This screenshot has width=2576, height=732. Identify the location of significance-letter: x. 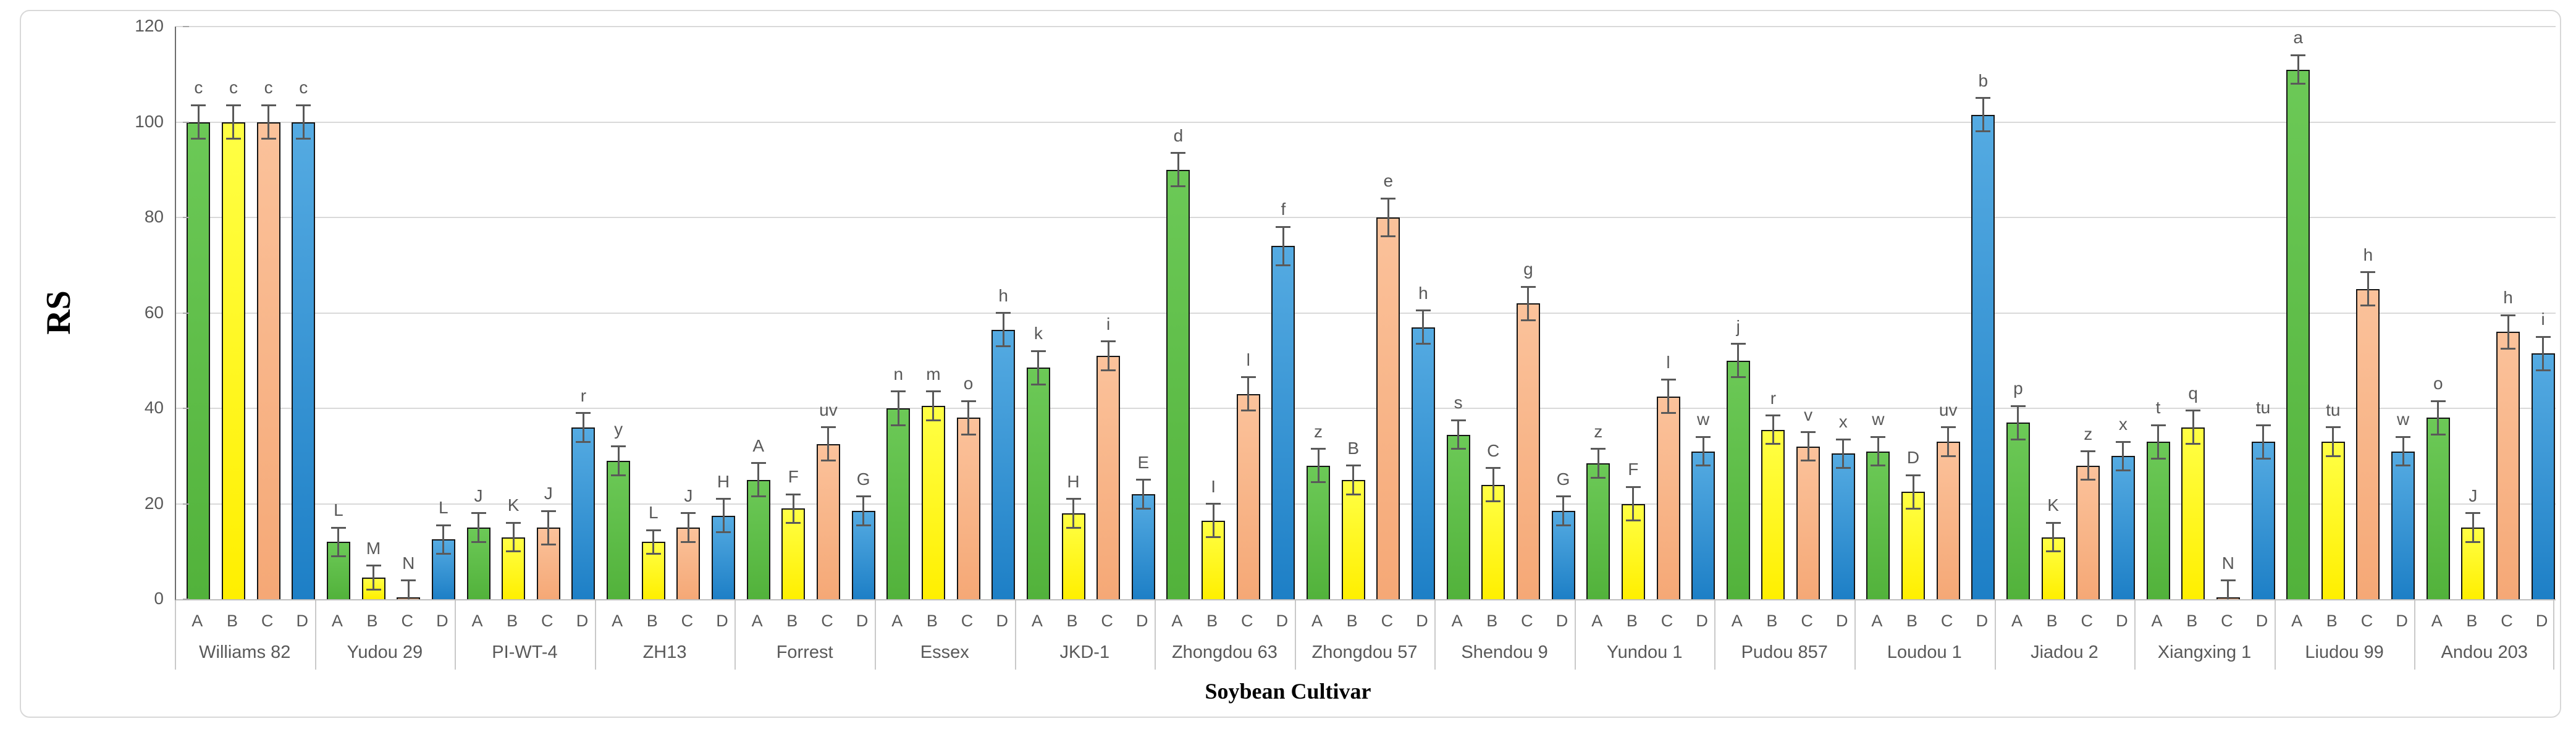
(2123, 424).